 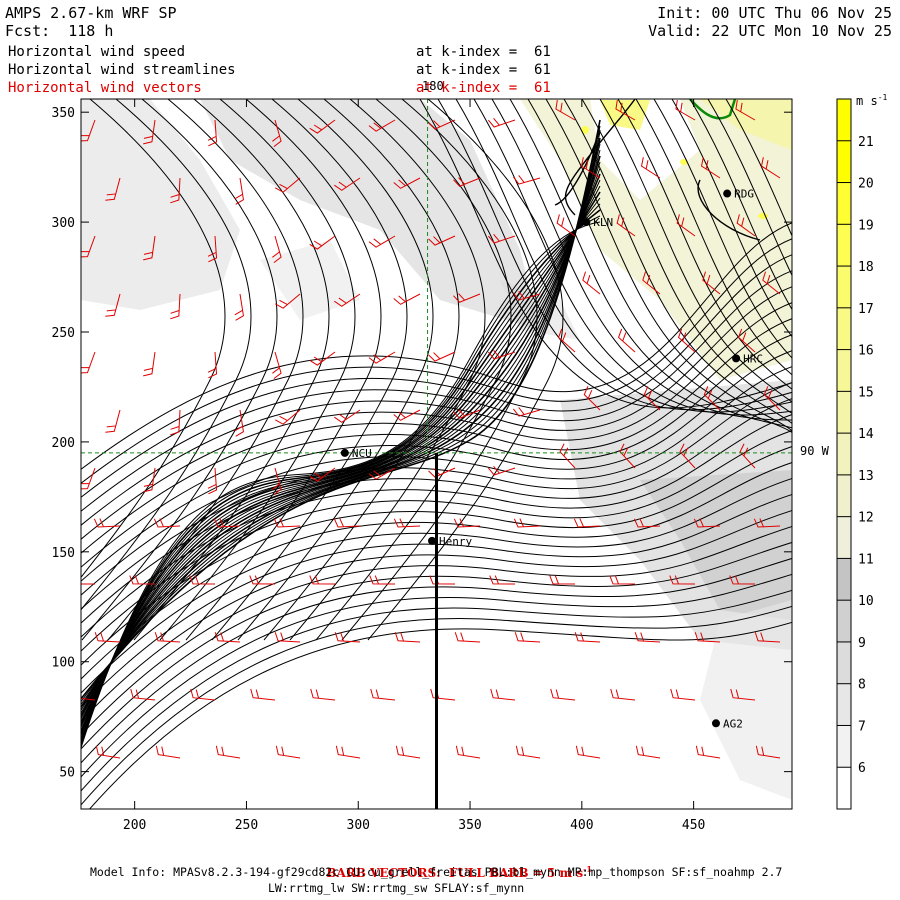 I want to click on x-tick-label: 200, so click(x=134, y=825).